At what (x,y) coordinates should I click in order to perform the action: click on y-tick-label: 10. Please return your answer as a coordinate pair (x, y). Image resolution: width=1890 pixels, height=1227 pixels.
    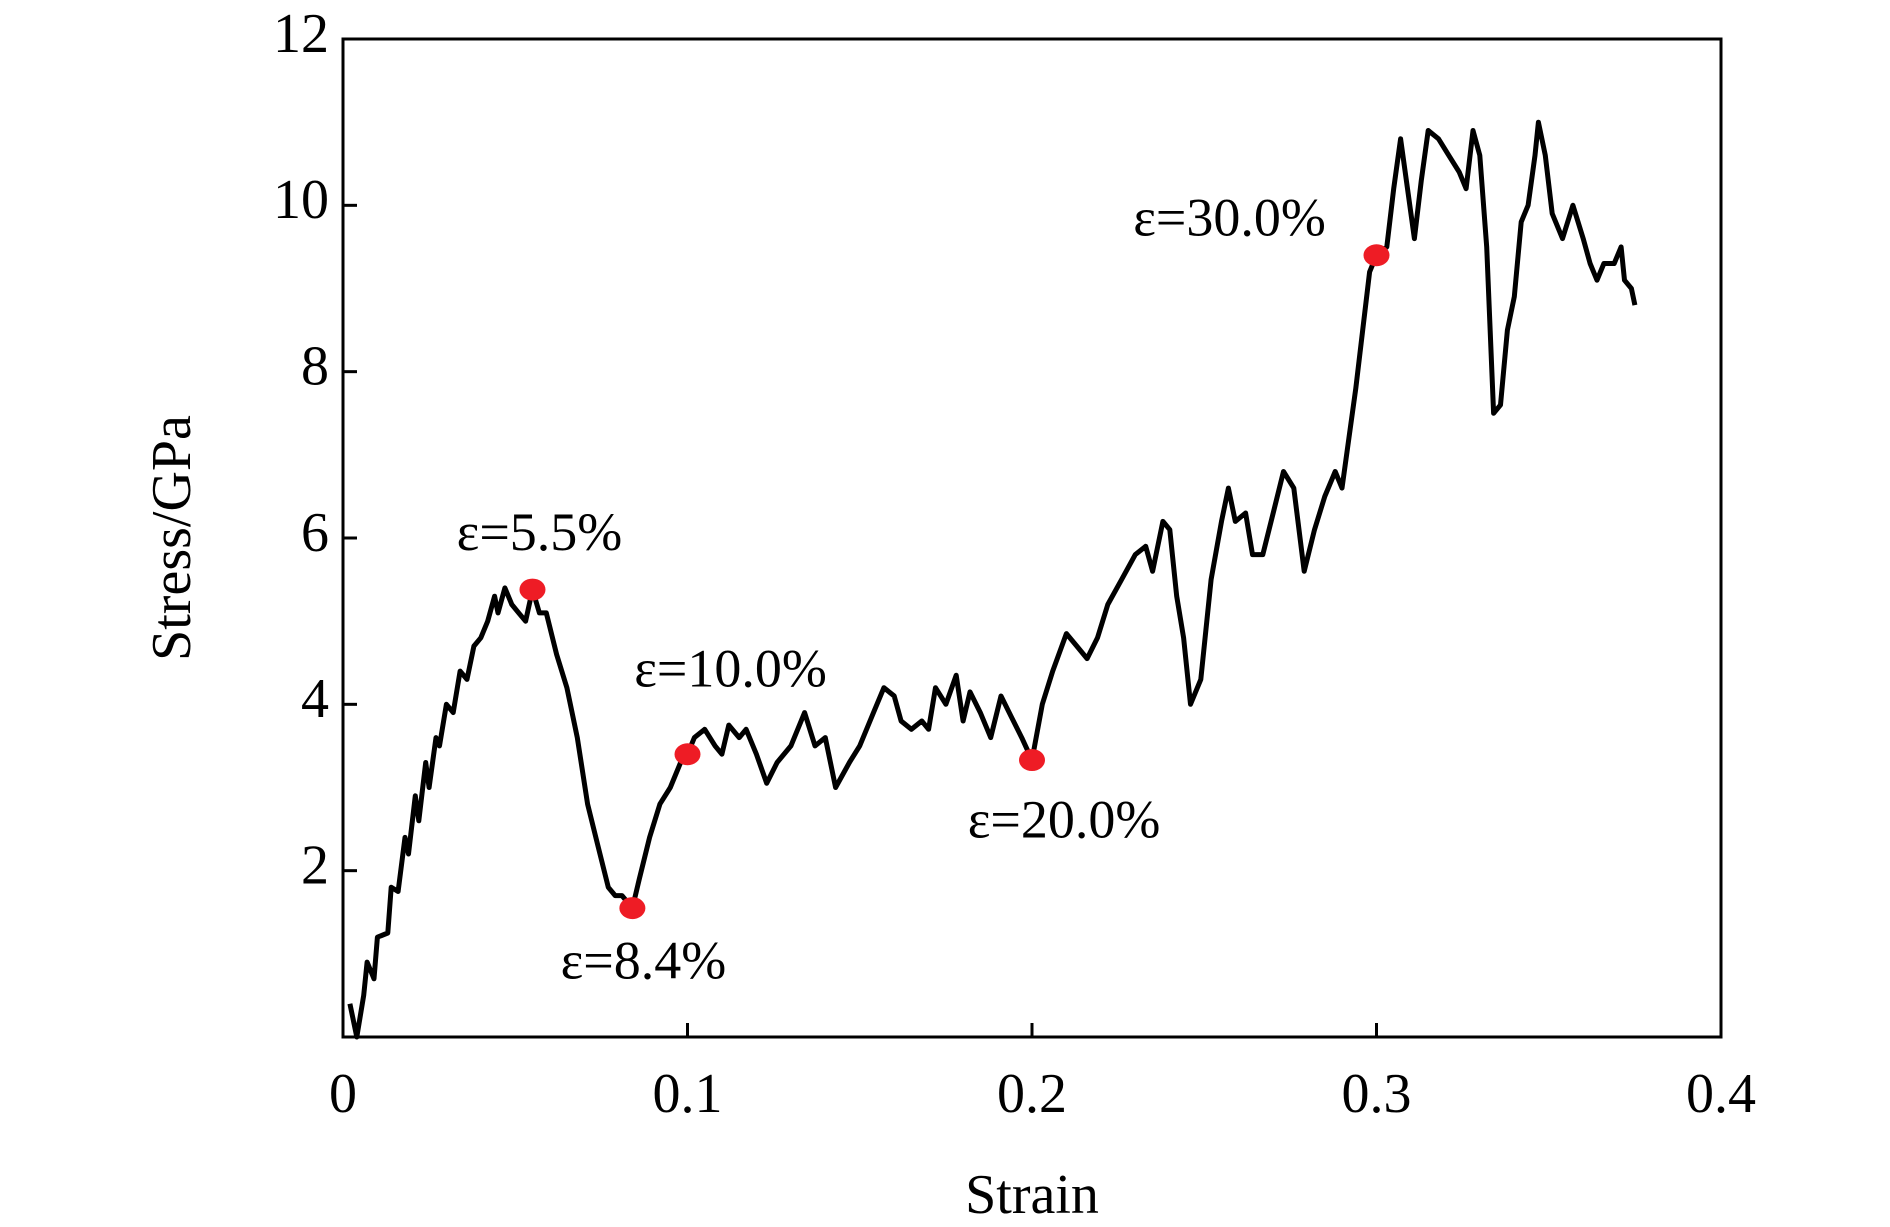
    Looking at the image, I should click on (301, 200).